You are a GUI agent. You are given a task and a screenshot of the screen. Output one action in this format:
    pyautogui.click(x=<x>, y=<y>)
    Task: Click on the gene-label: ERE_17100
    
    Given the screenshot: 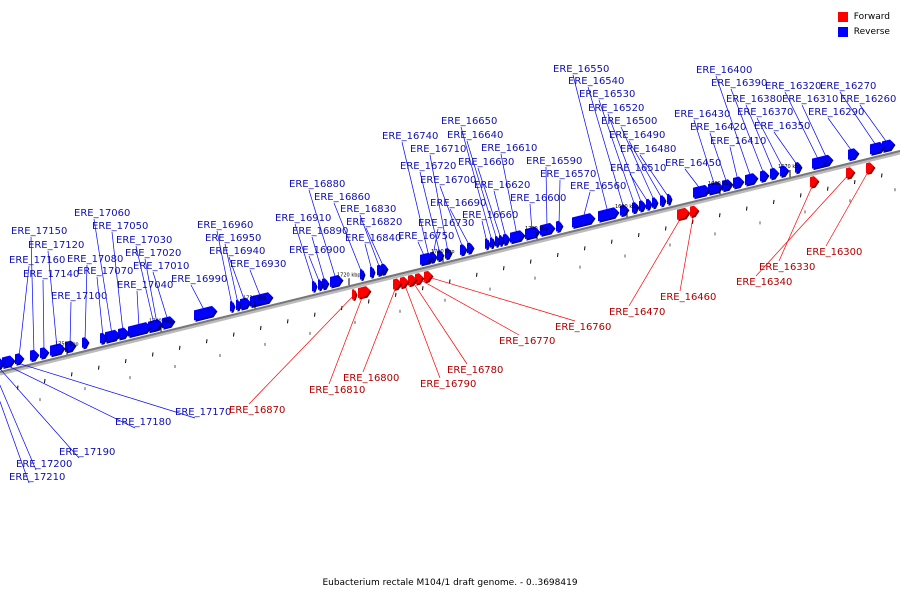 What is the action you would take?
    pyautogui.click(x=79, y=296)
    